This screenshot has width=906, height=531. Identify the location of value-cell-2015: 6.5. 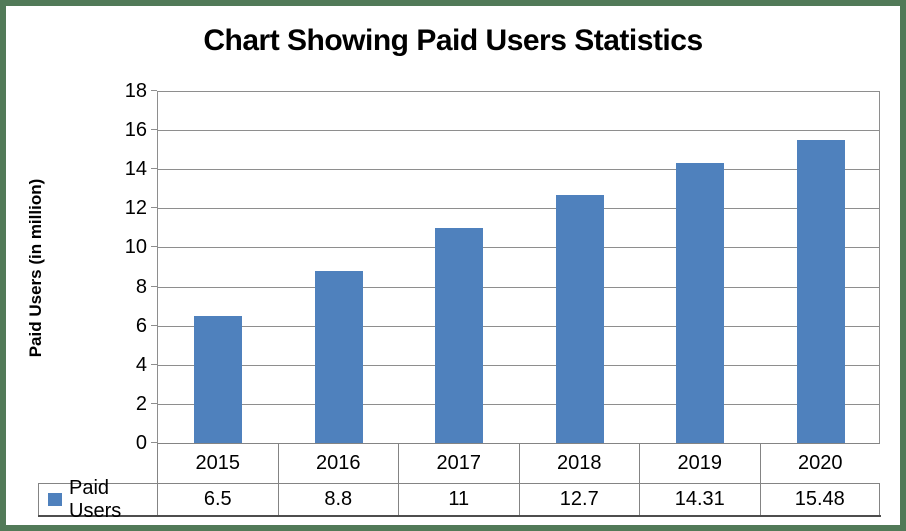
(217, 499).